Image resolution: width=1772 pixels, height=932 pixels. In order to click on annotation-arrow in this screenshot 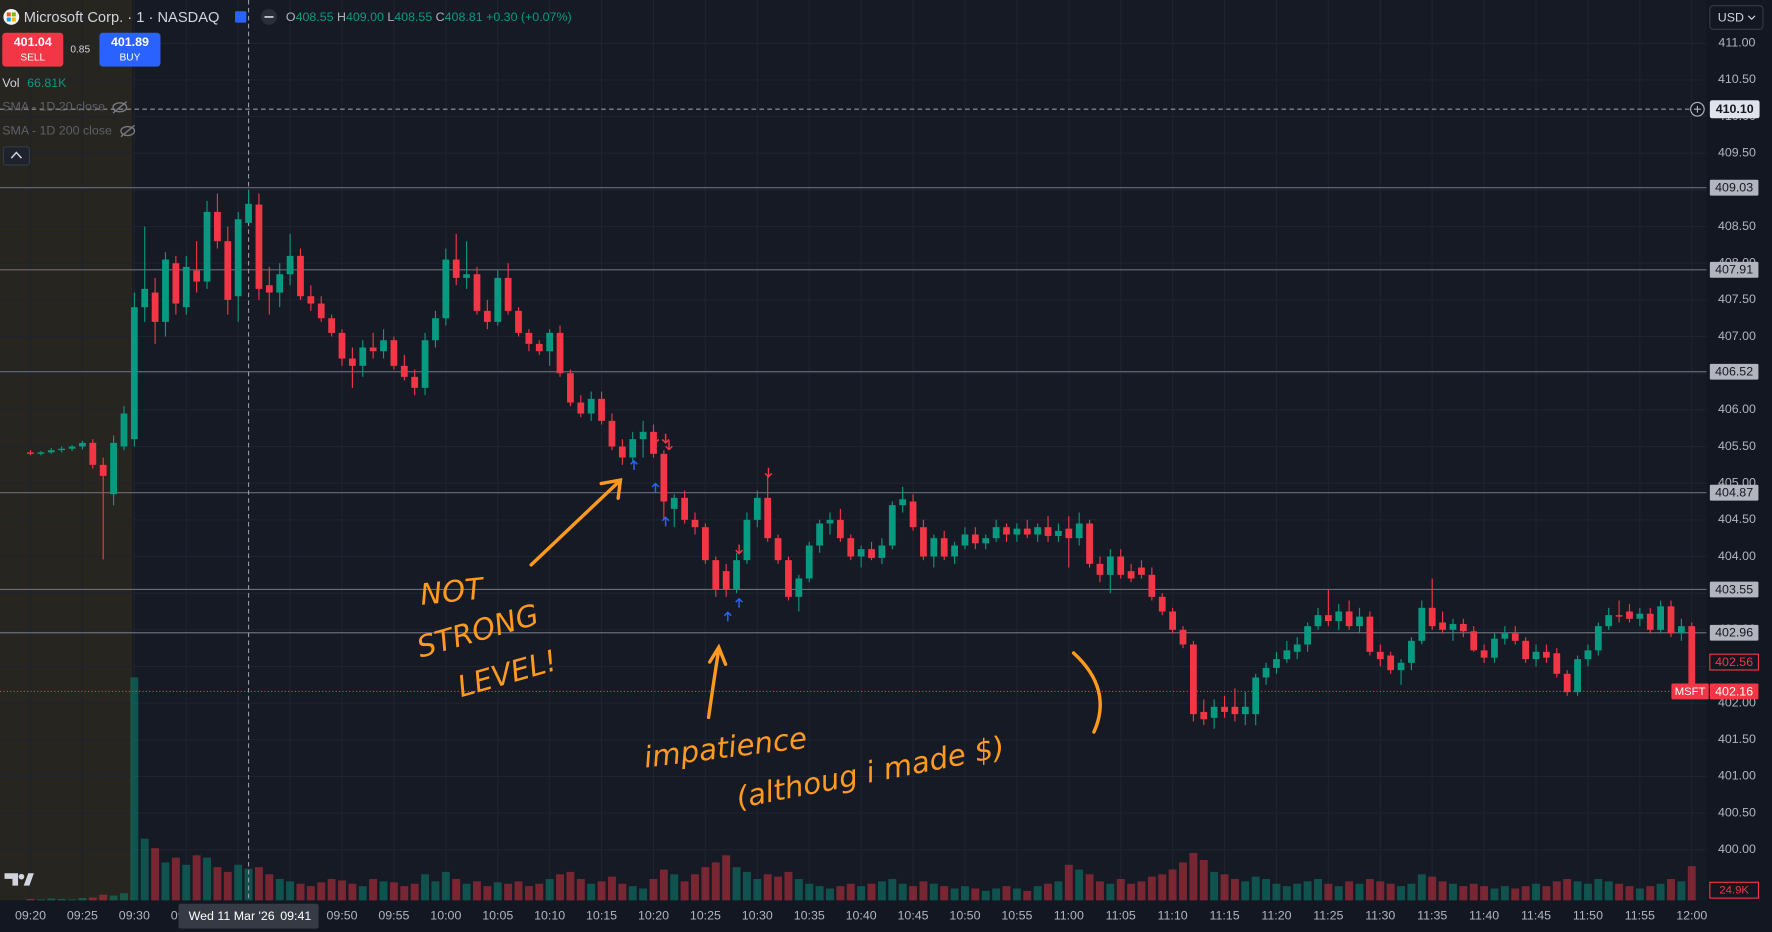, I will do `click(717, 681)`.